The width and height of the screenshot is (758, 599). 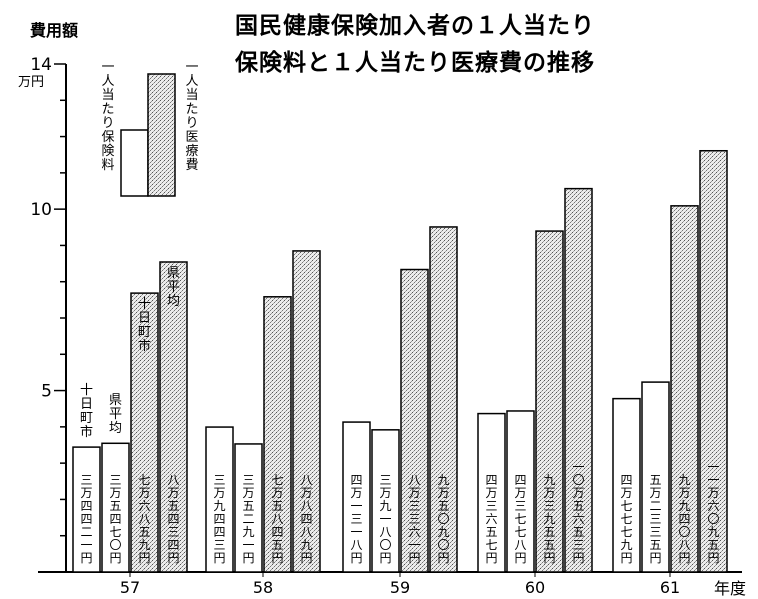 I want to click on y-tick-label: 14, so click(x=41, y=65).